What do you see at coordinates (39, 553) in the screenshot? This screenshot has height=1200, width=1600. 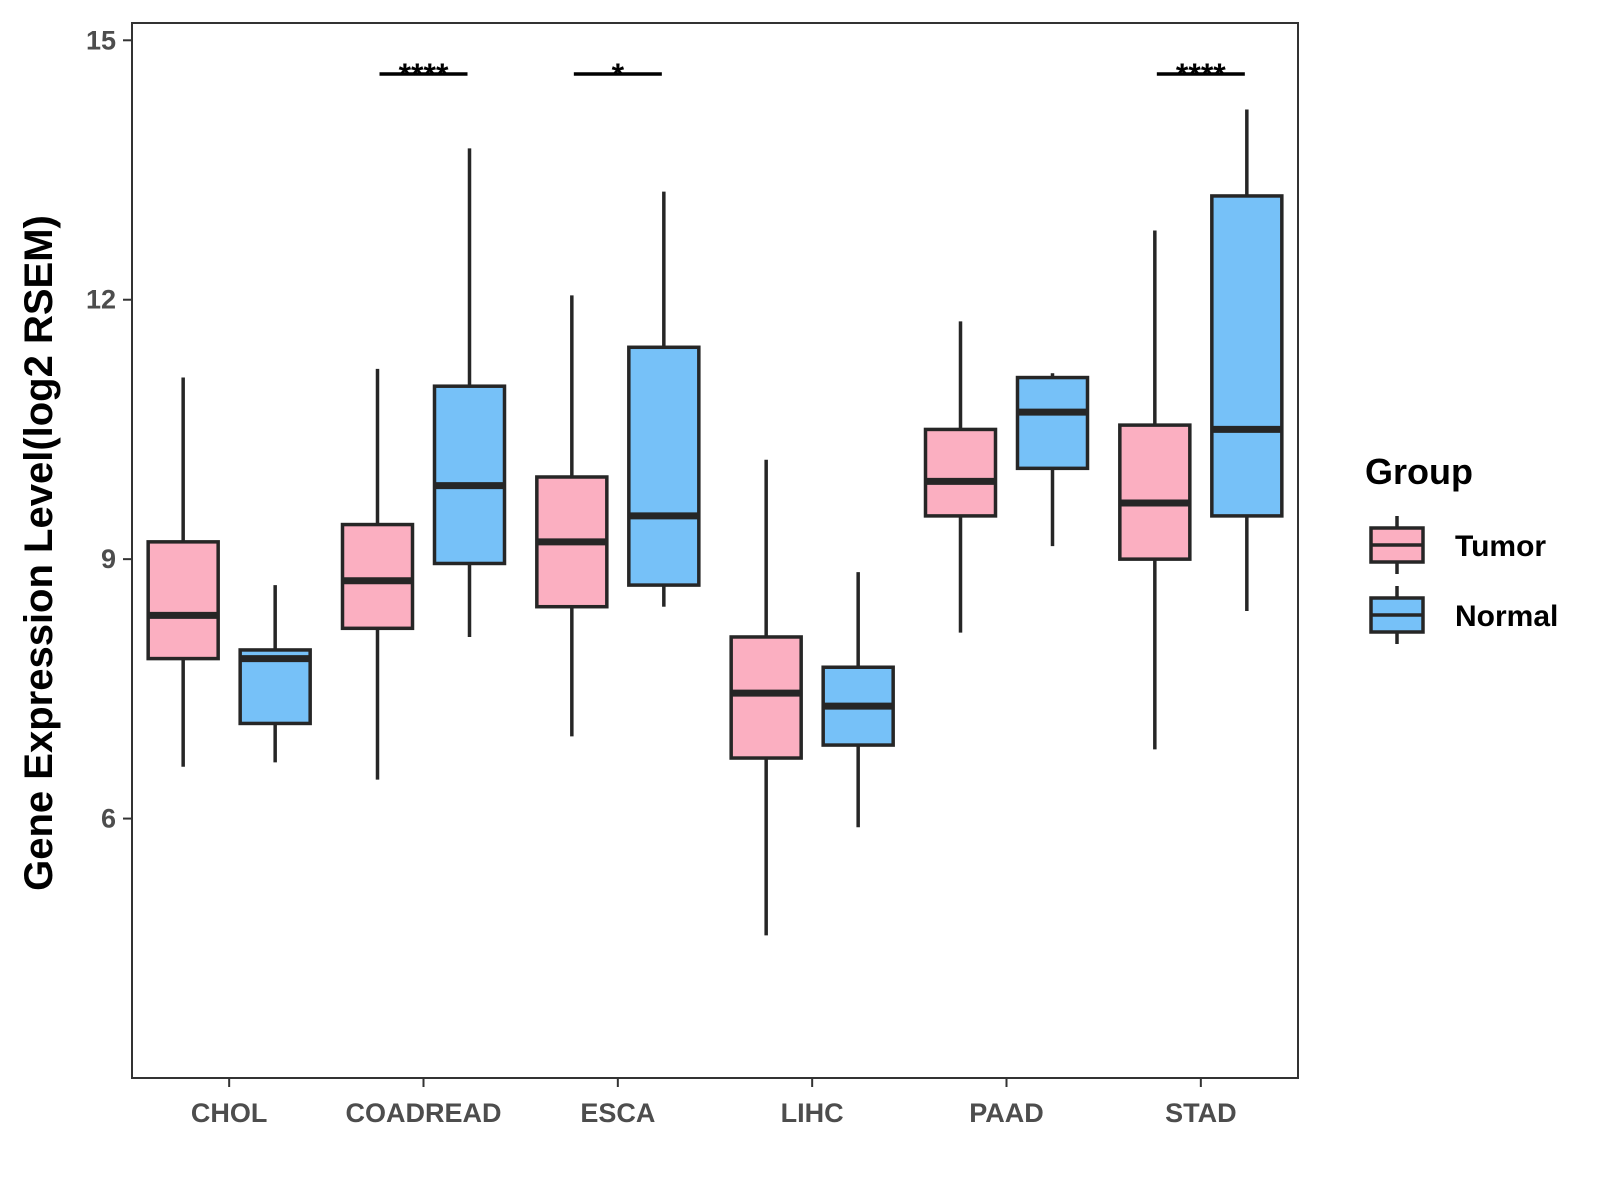 I see `y-axis-title: Gene Expression Level(log2 RSEM)` at bounding box center [39, 553].